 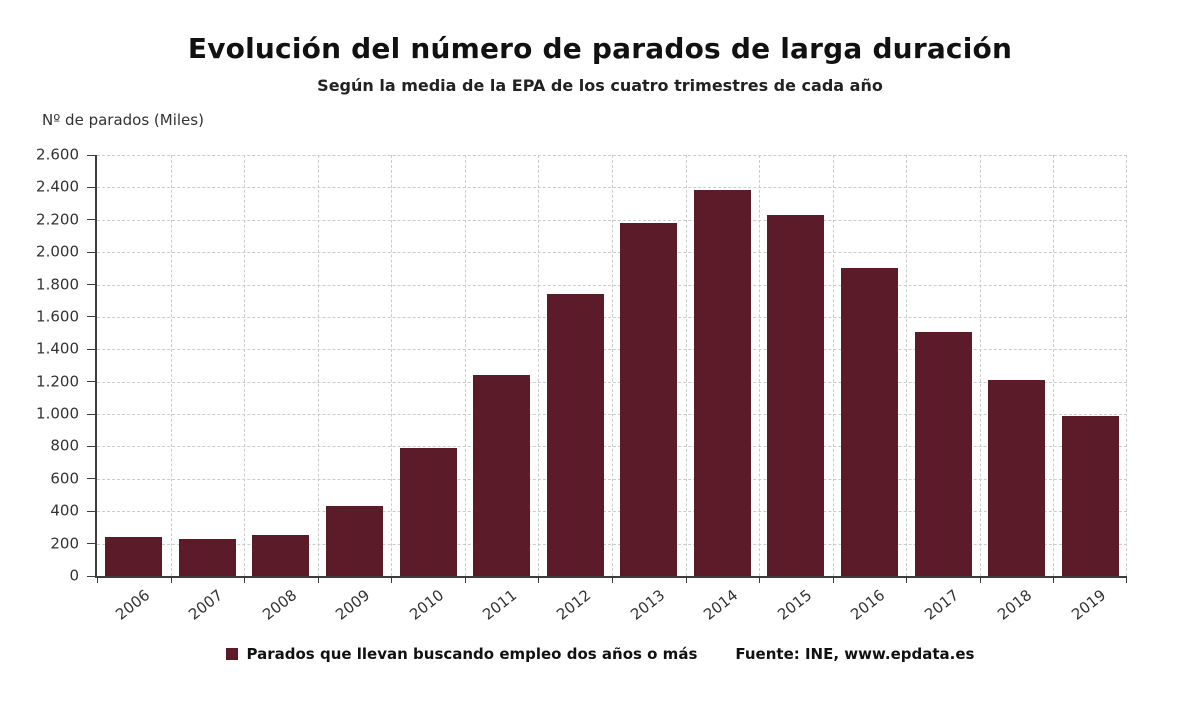 What do you see at coordinates (1015, 605) in the screenshot?
I see `x-axis-label: 2018` at bounding box center [1015, 605].